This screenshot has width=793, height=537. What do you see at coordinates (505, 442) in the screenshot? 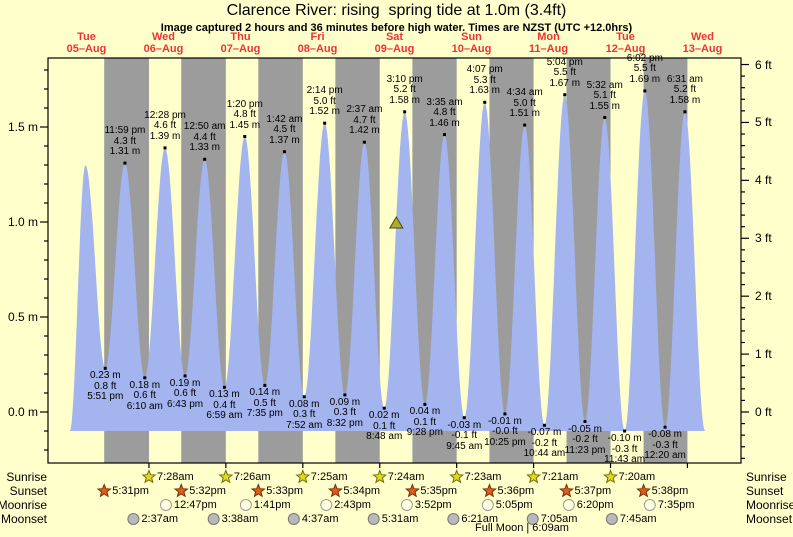
I see `tide-annotation-line: 10:25 pm` at bounding box center [505, 442].